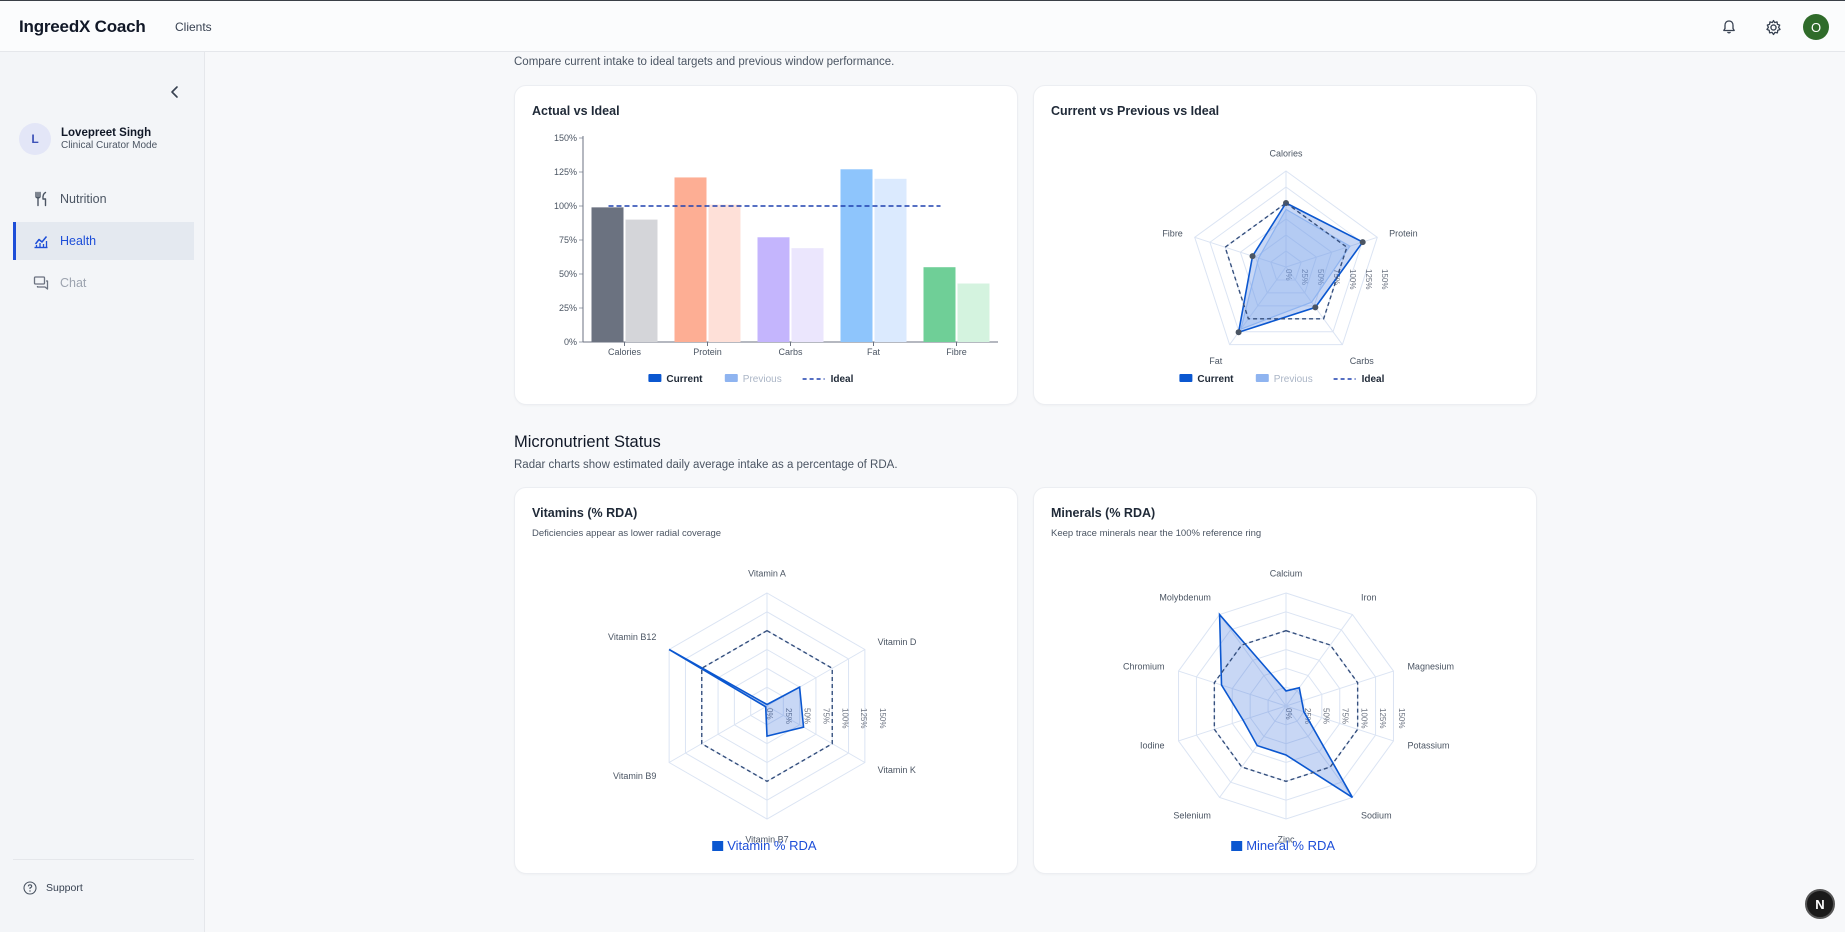  Describe the element at coordinates (1286, 840) in the screenshot. I see `axis-label: Zinc` at that location.